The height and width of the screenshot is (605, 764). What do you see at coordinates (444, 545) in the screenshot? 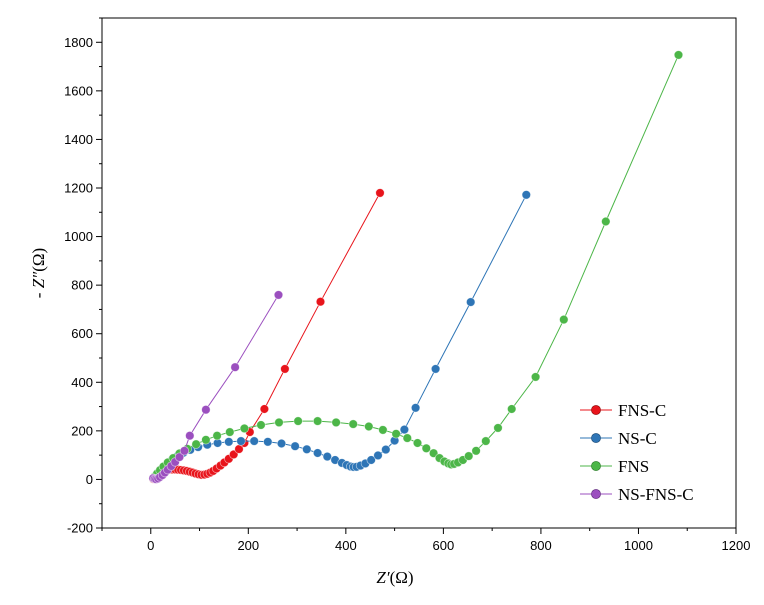
I see `x-tick-label: 600` at bounding box center [444, 545].